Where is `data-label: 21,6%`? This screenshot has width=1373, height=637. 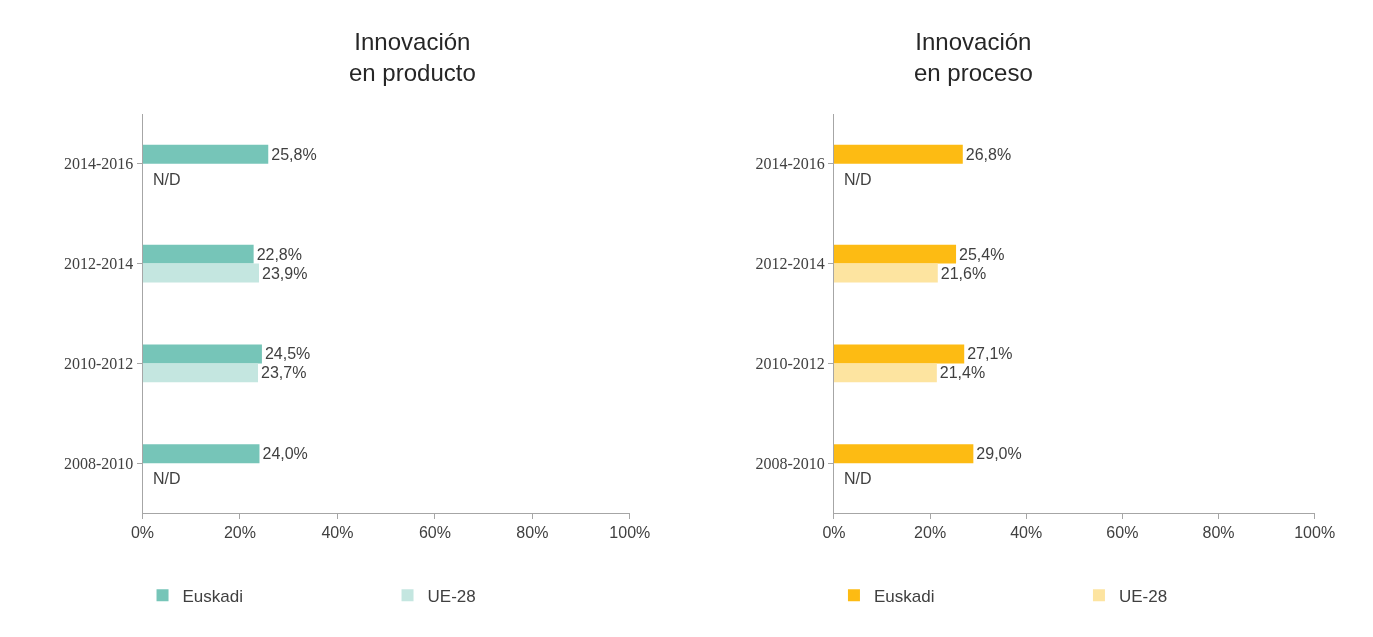 data-label: 21,6% is located at coordinates (963, 273).